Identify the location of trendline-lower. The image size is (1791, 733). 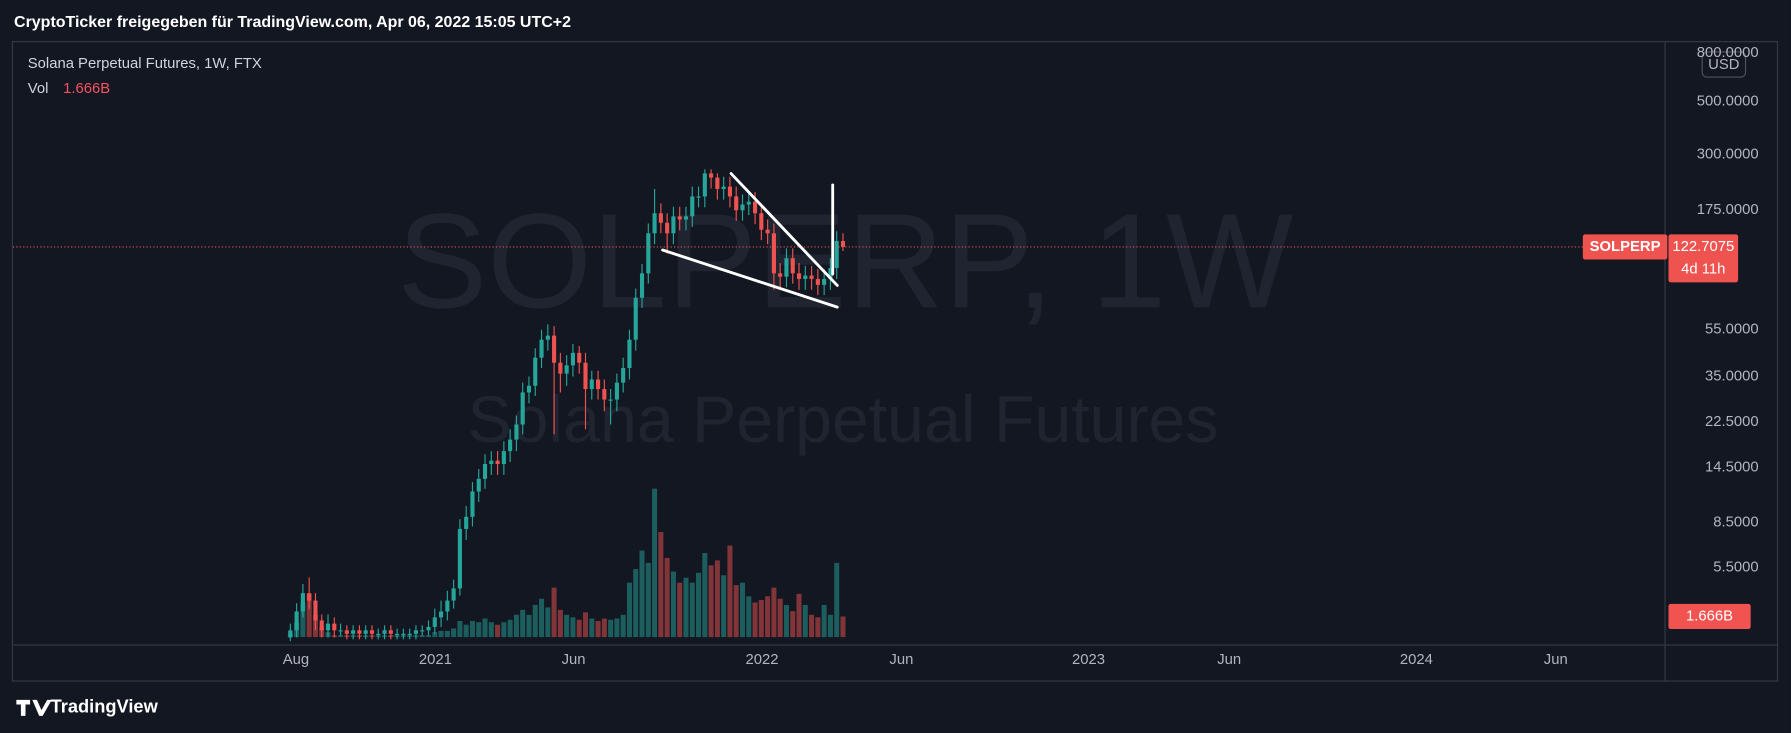
(750, 278).